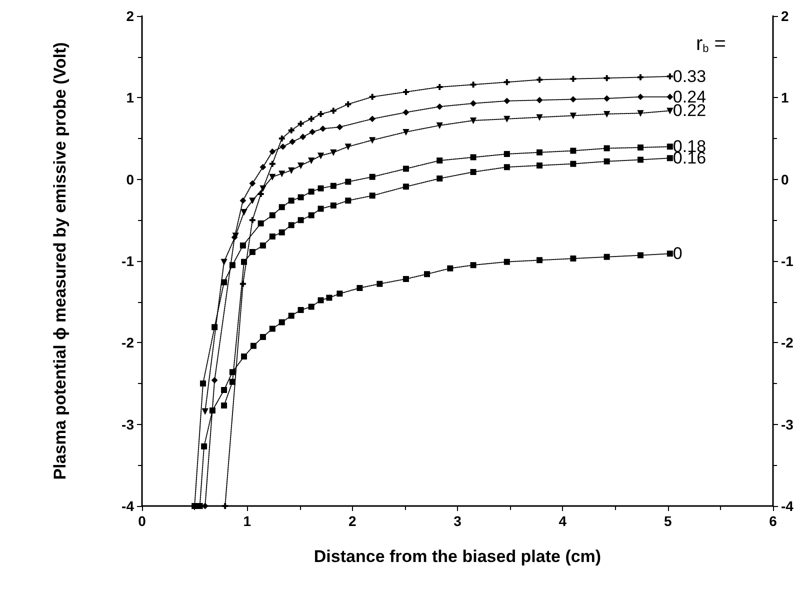  What do you see at coordinates (785, 16) in the screenshot?
I see `y2-tick-label: 2` at bounding box center [785, 16].